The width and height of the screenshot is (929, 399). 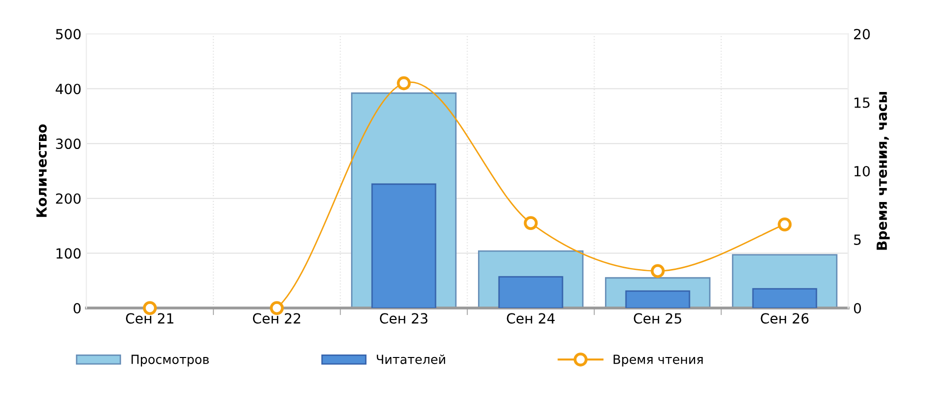 I want to click on x-tick-label: Сен 22, so click(x=276, y=318).